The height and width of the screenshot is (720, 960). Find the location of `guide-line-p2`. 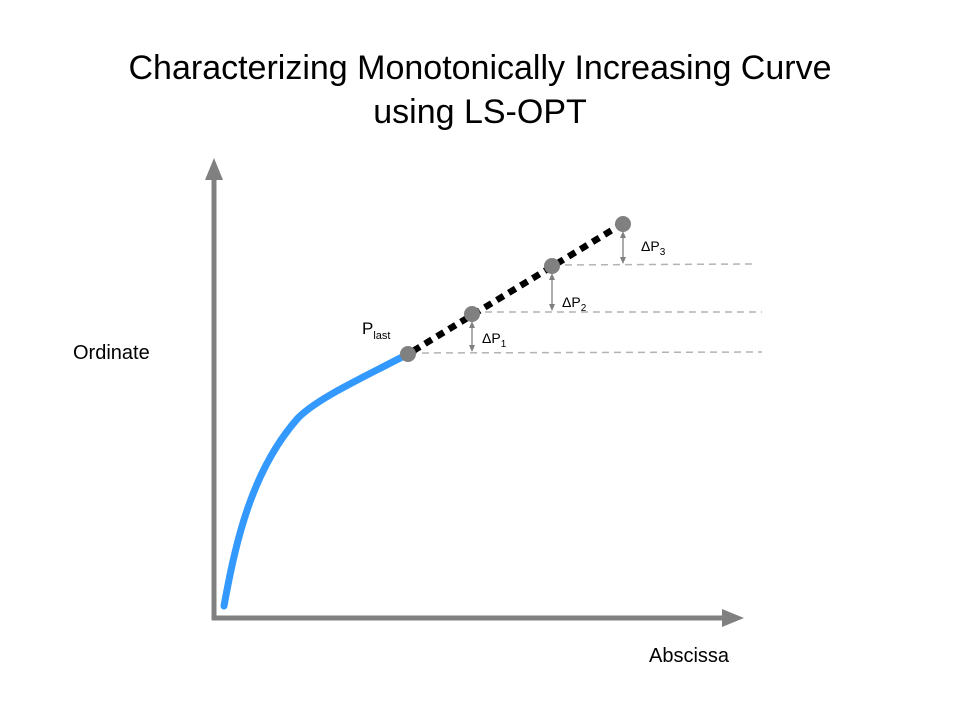

guide-line-p2 is located at coordinates (652, 264).